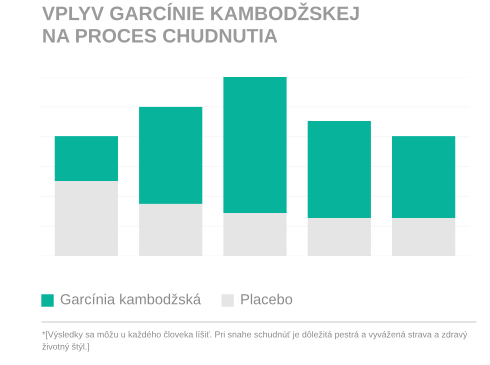  Describe the element at coordinates (131, 299) in the screenshot. I see `legend-label: Garcínia kambodžská` at that location.